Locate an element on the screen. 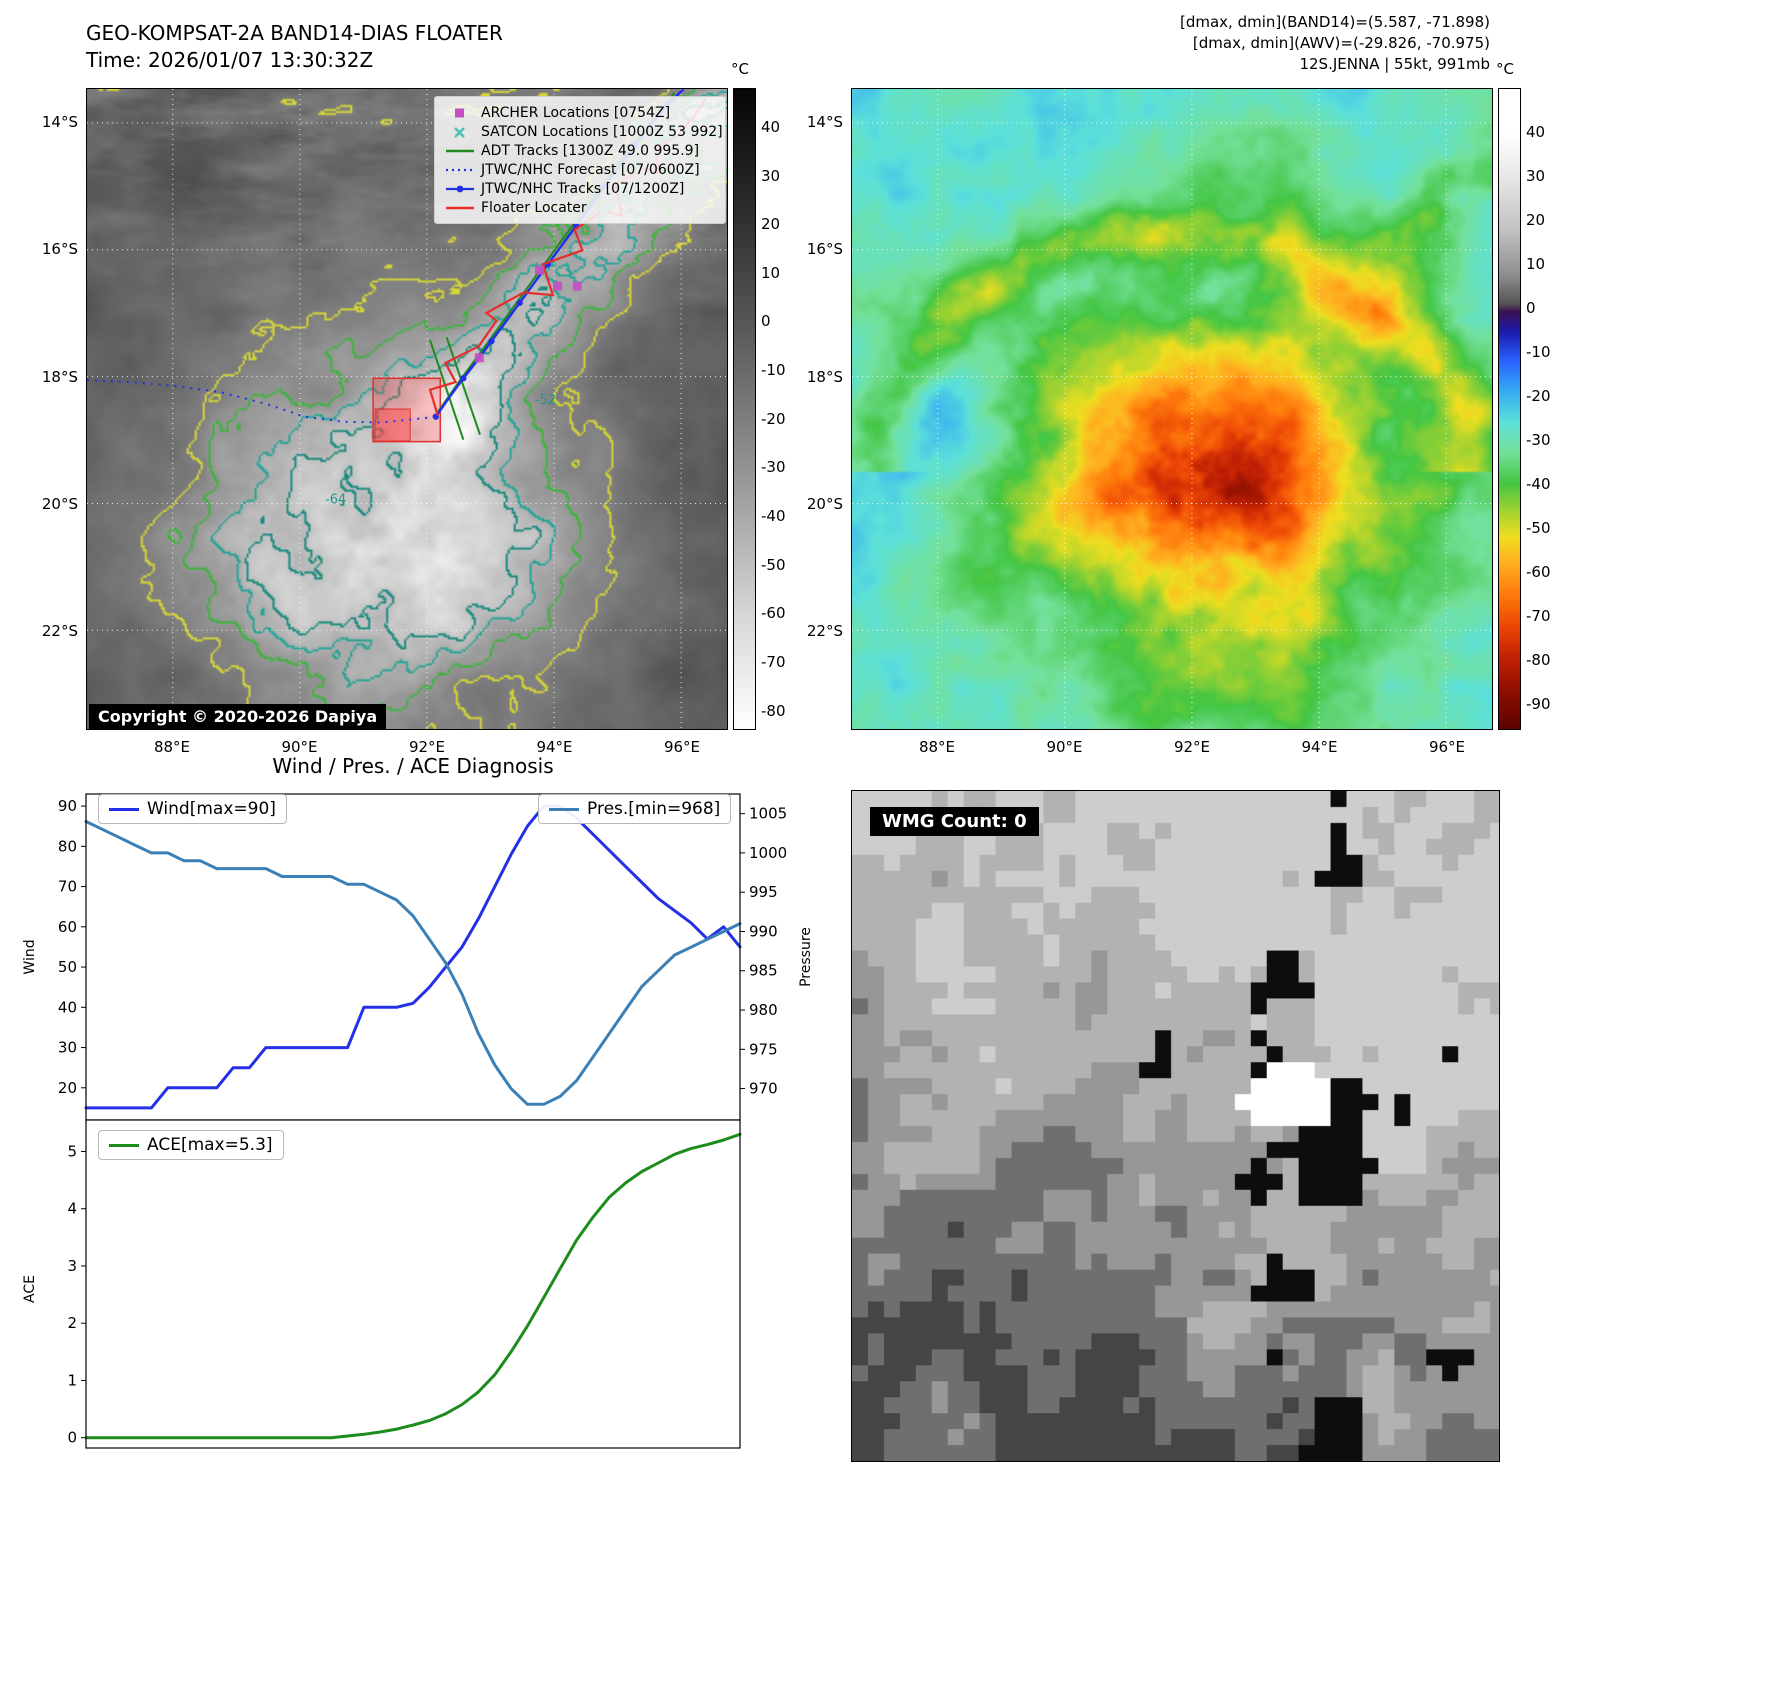 This screenshot has width=1788, height=1690. line-dot-marker-icon is located at coordinates (460, 188).